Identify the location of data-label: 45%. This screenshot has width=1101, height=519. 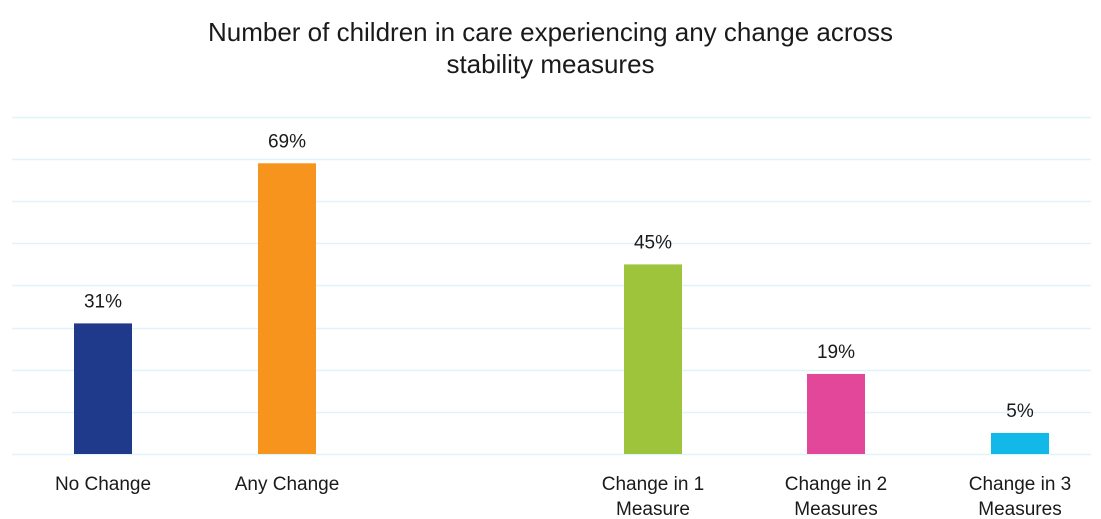
(653, 242).